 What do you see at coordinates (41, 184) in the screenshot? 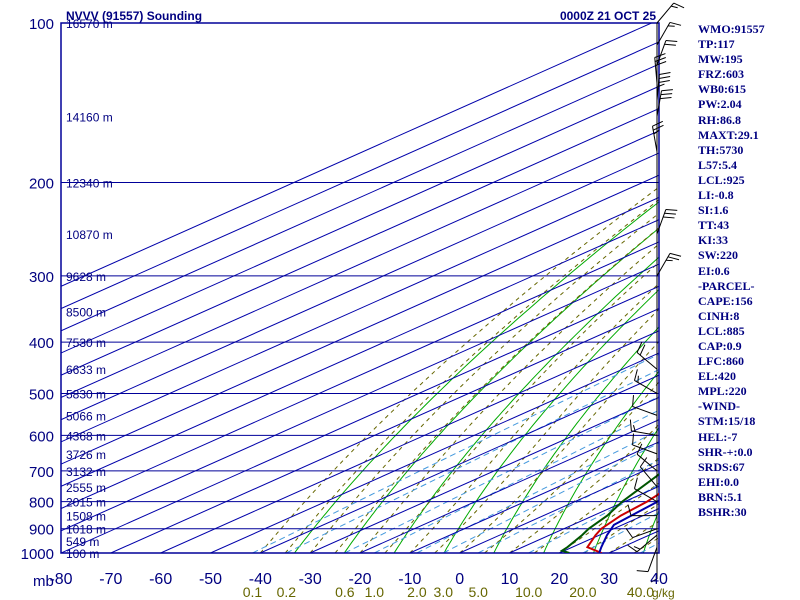
I see `pressure-tick-label: 200` at bounding box center [41, 184].